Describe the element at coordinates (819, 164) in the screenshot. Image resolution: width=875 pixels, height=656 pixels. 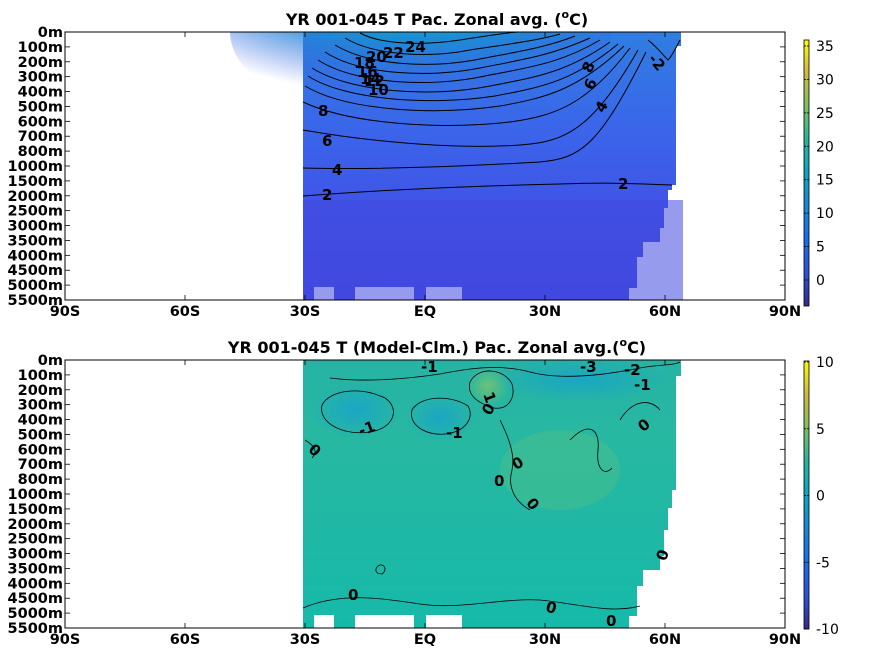
I see `top-colorbar-ticks: 35 30 25 20 15 10 5 0` at that location.